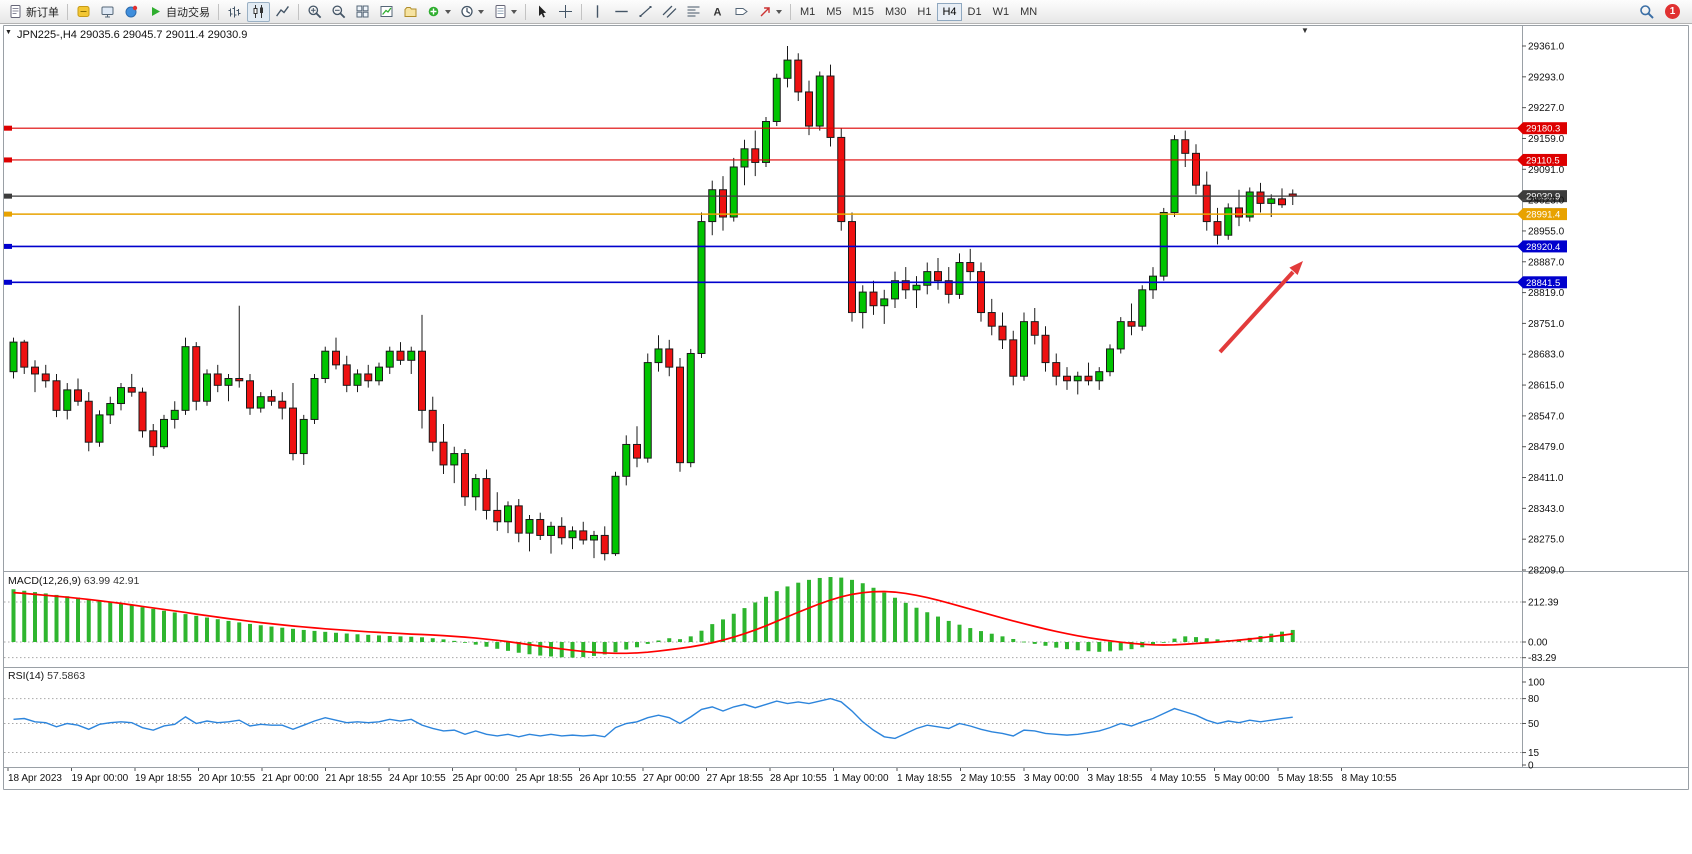  What do you see at coordinates (1546, 540) in the screenshot?
I see `svg-text: 28275.0` at bounding box center [1546, 540].